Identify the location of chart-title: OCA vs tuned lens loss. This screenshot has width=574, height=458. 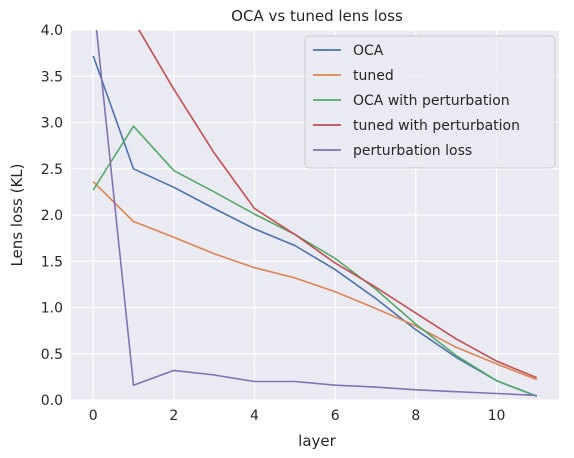
(317, 16).